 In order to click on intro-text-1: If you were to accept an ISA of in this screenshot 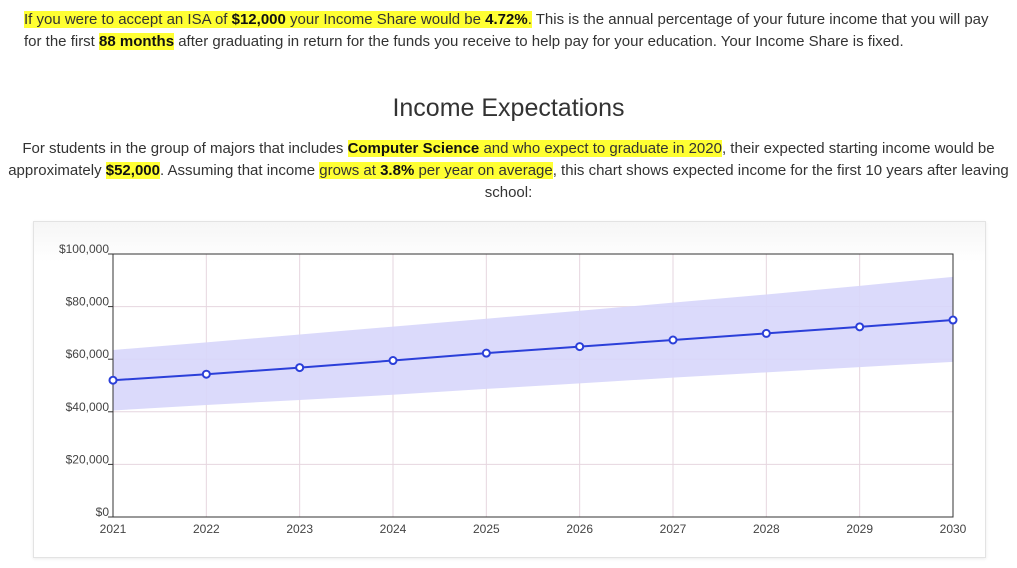, I will do `click(128, 19)`.